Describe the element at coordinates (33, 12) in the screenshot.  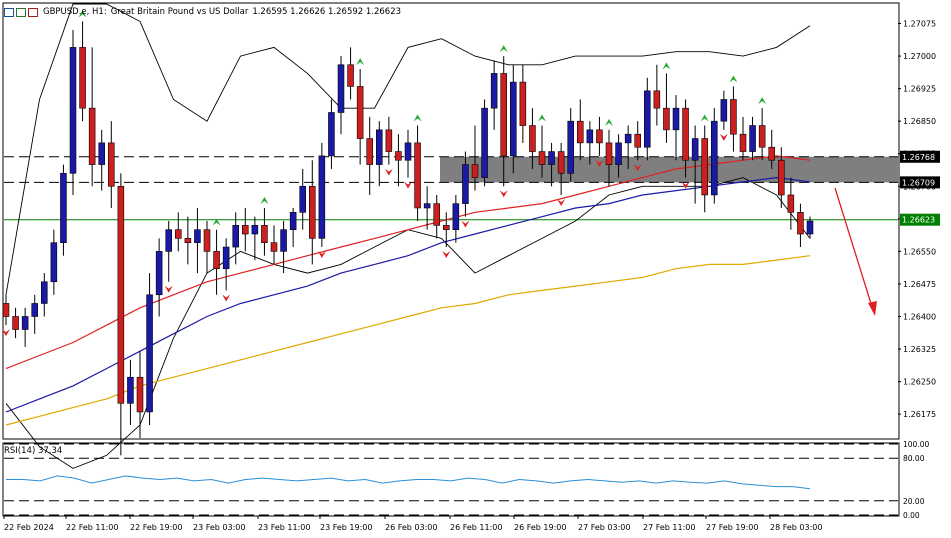
I see `trade-icon` at that location.